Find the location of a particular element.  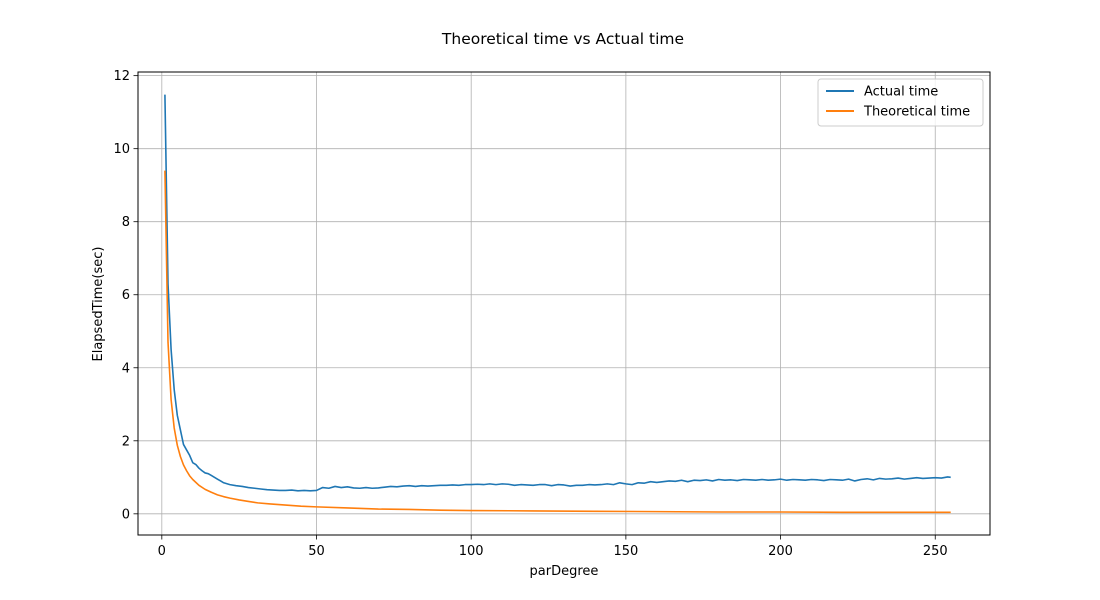

y-tick-label: 6 is located at coordinates (126, 295).